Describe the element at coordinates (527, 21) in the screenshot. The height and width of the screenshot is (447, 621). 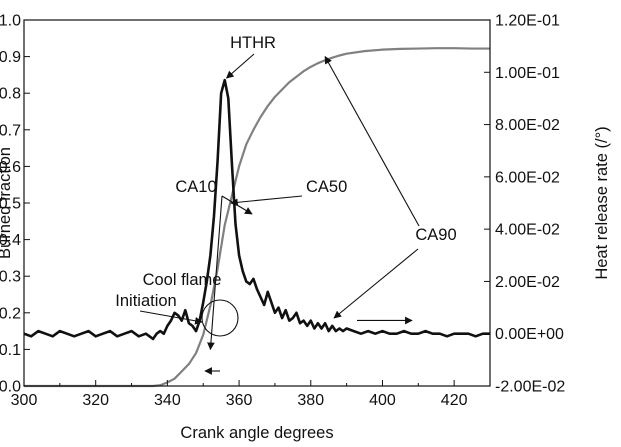
I see `y-right-tick-label: 1.20E-01` at that location.